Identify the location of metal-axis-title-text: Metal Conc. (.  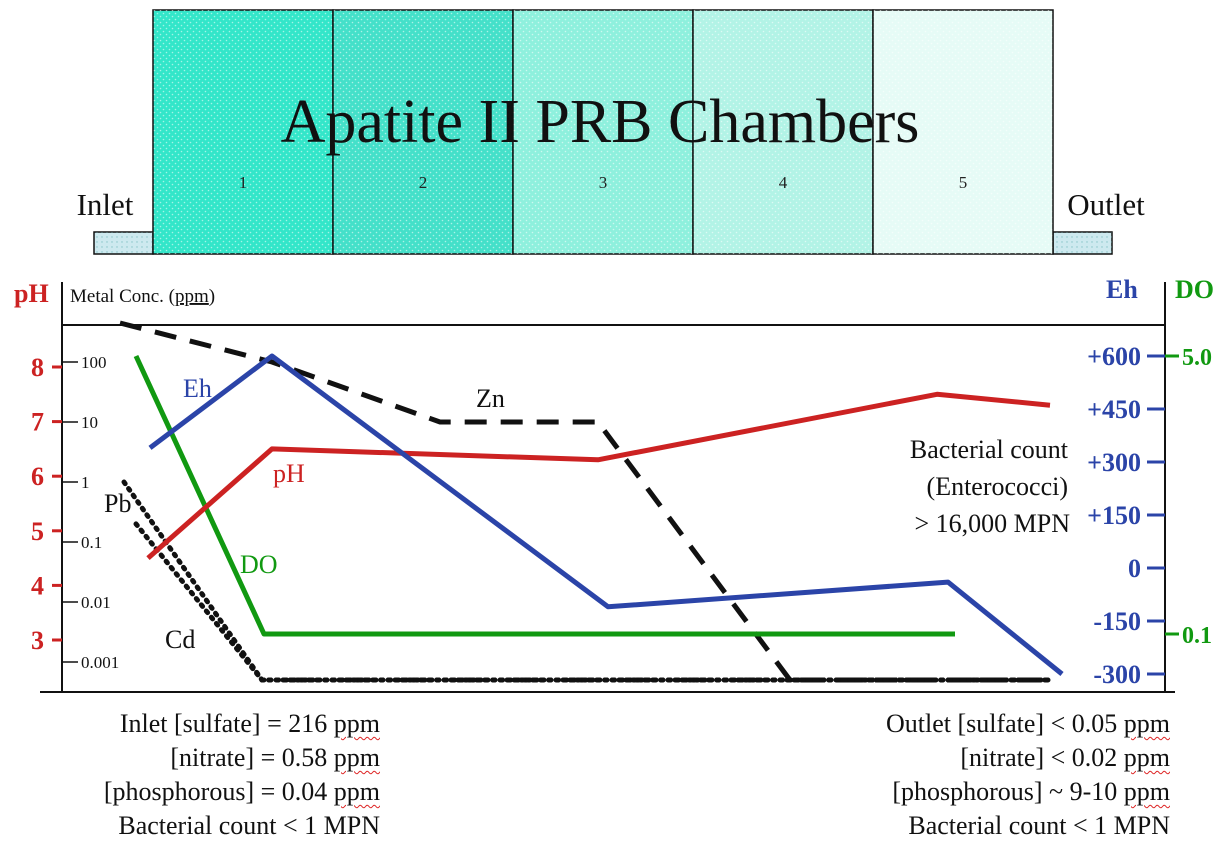
(122, 296).